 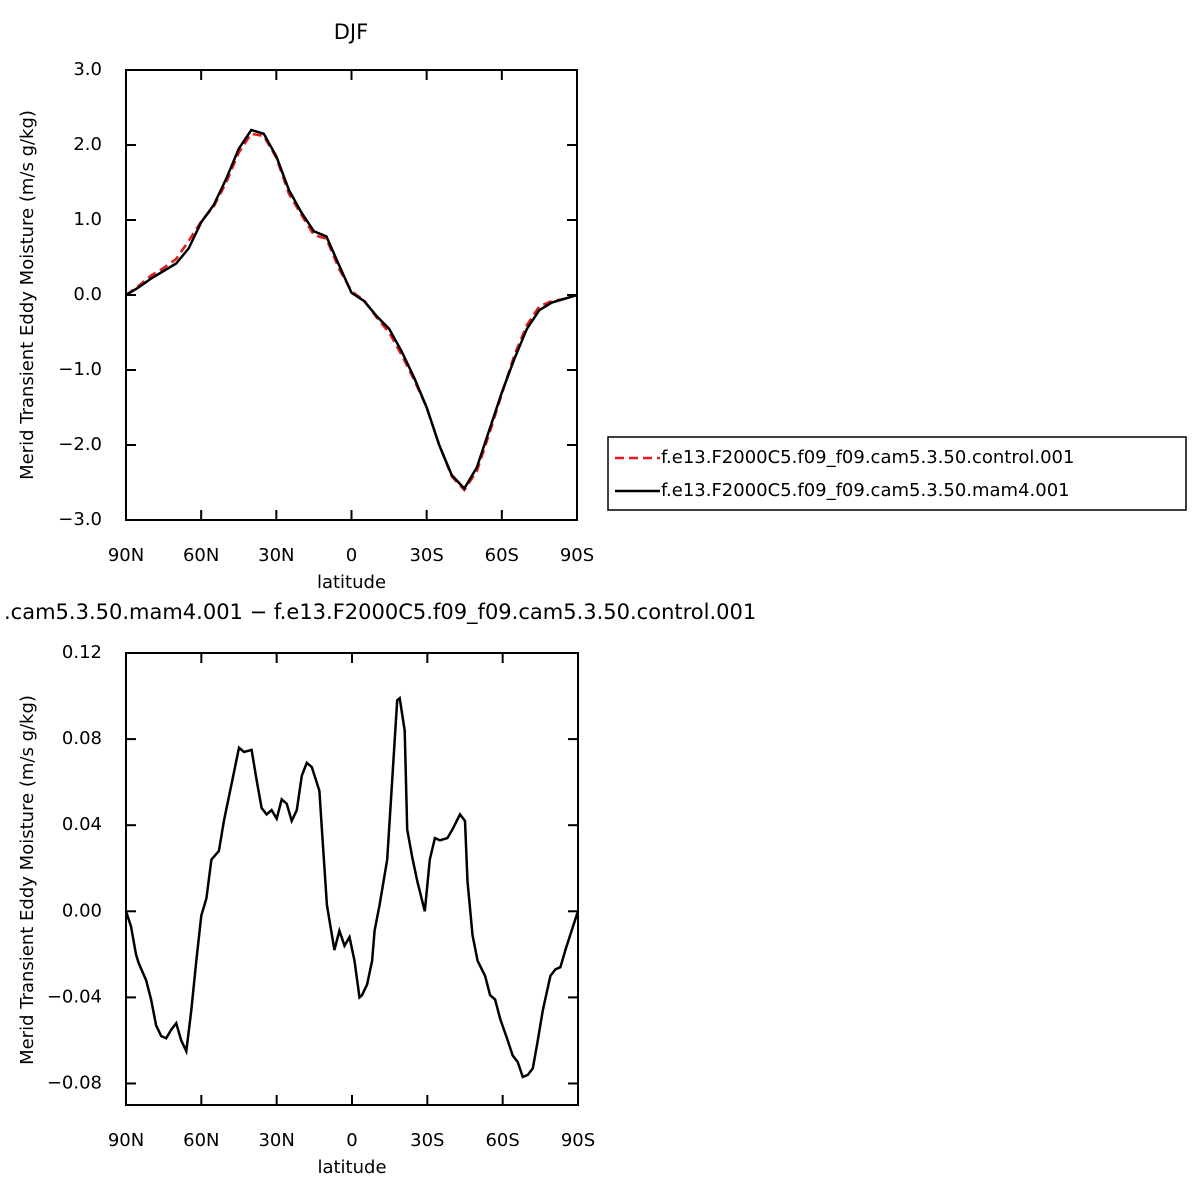 I want to click on y-tick-label: 0.04, so click(x=82, y=824).